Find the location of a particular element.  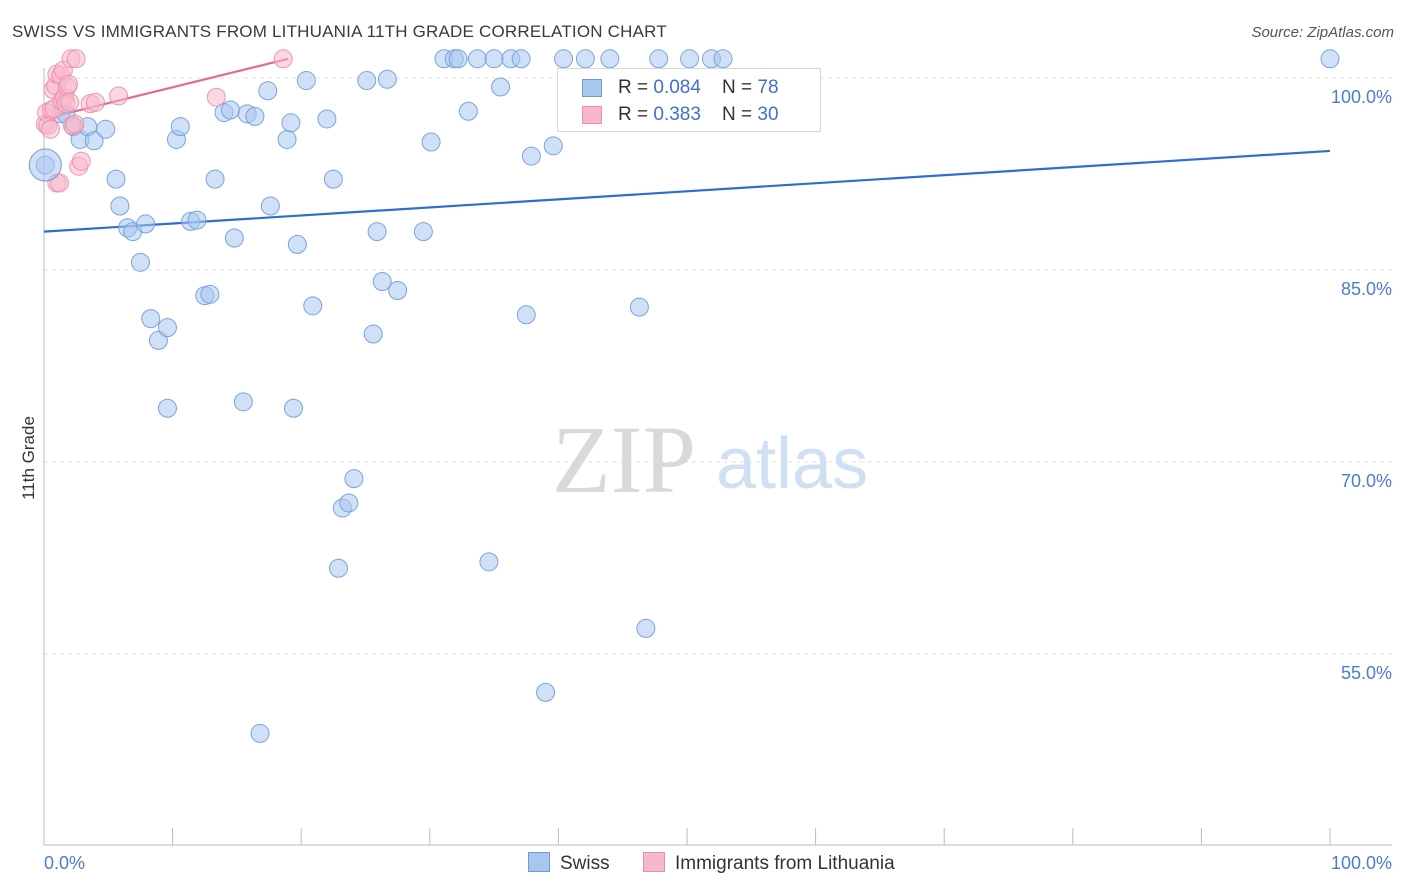

legend-item-swiss: Swiss is located at coordinates (569, 863).